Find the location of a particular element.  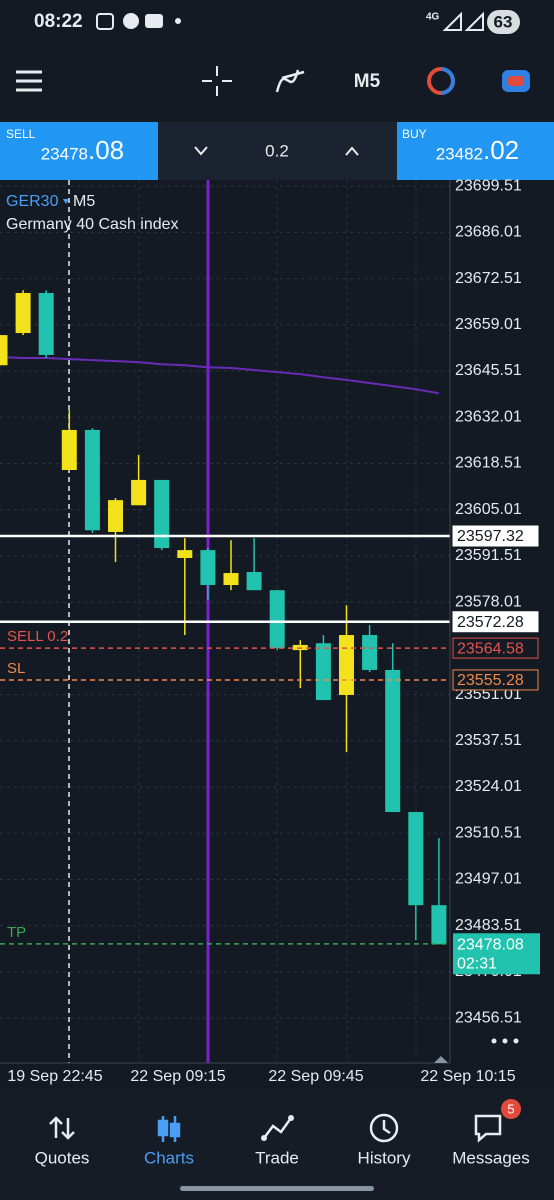

symbol-description: Germany 40 Cash index is located at coordinates (92, 224).